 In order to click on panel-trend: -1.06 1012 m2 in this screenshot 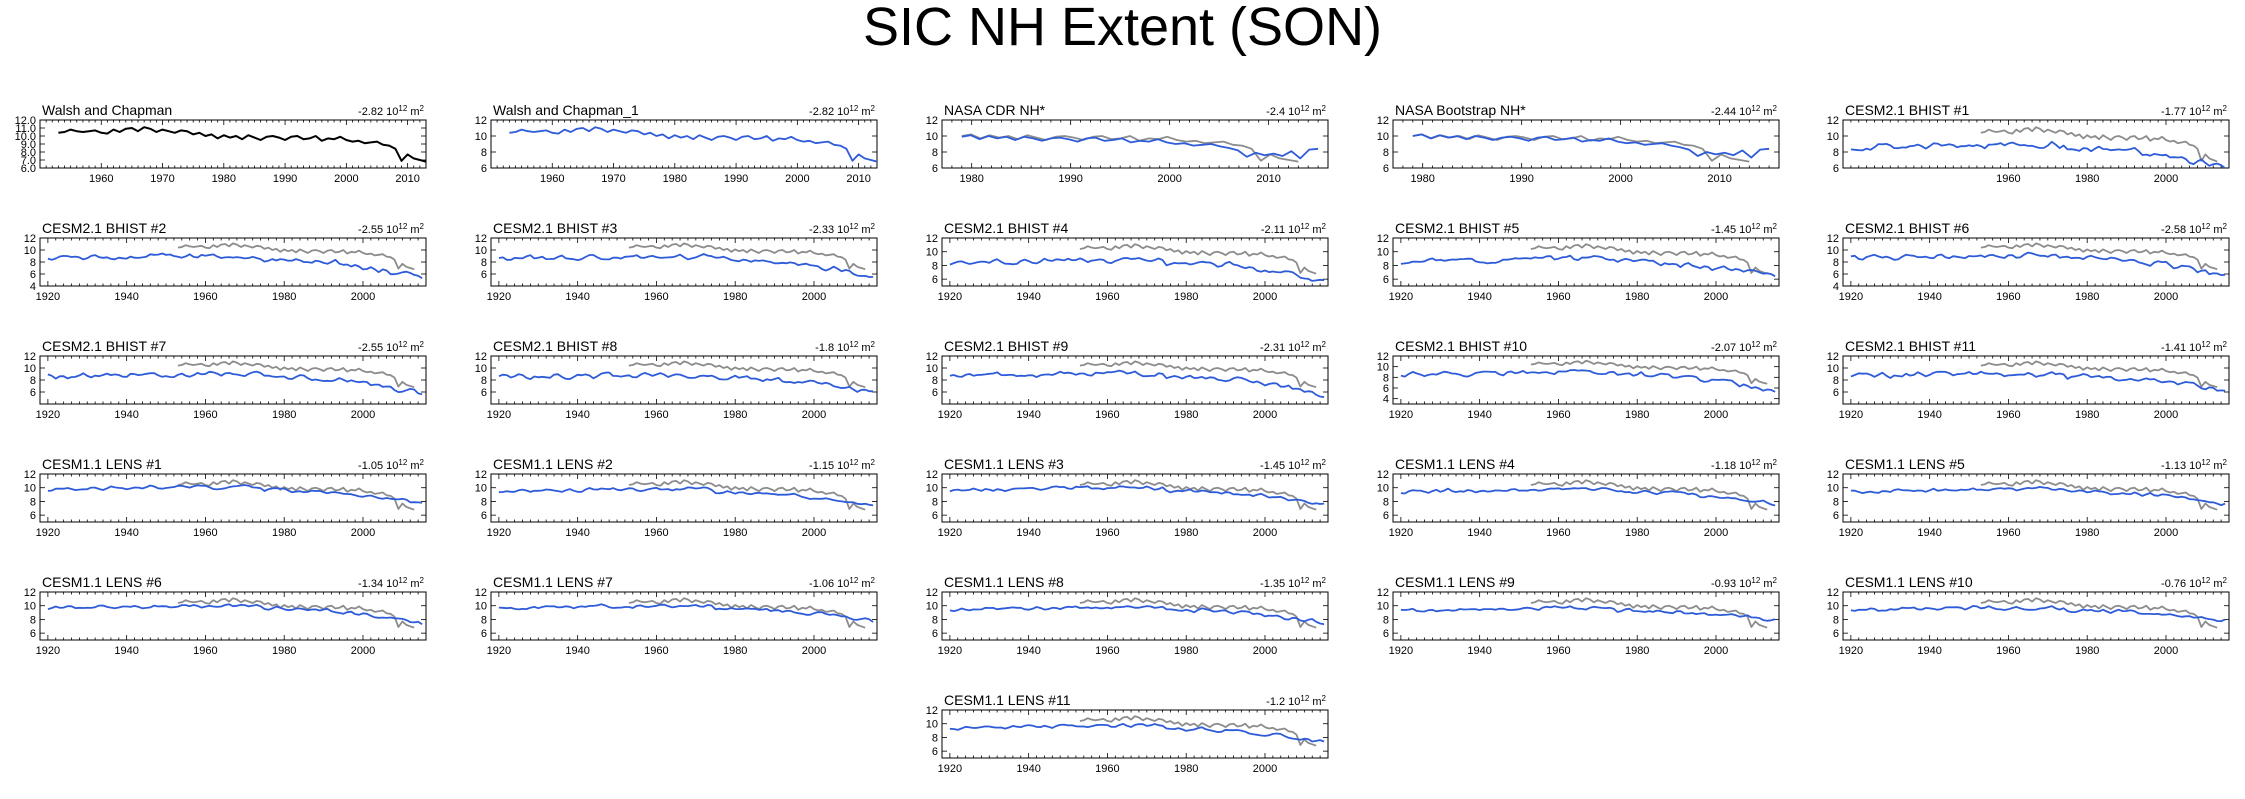, I will do `click(842, 583)`.